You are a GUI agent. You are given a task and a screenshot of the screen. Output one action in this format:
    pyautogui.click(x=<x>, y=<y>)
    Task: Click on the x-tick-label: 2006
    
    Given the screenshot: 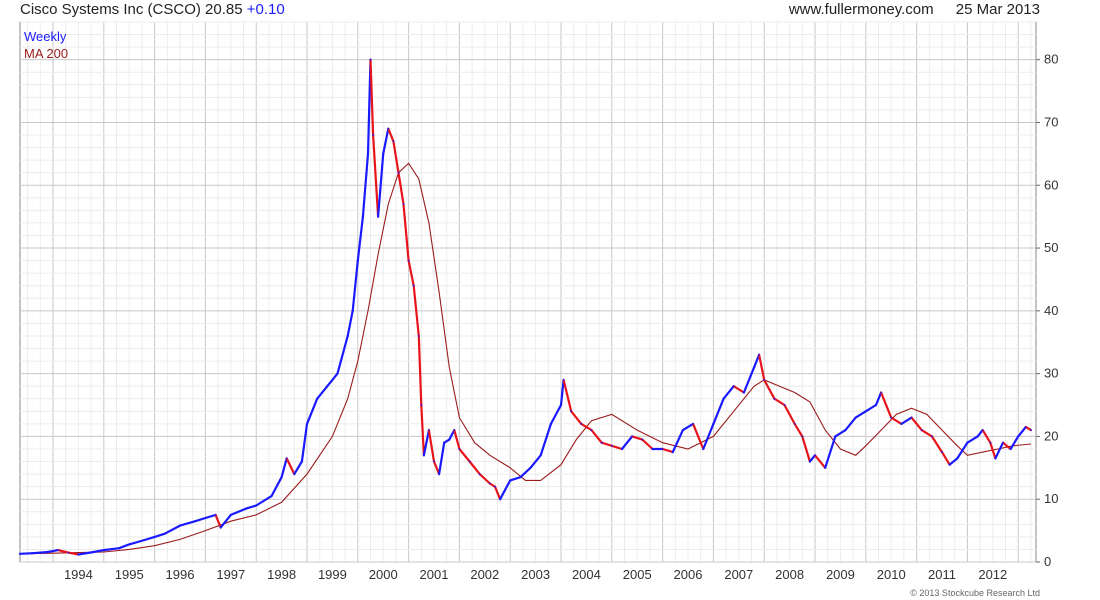 What is the action you would take?
    pyautogui.click(x=688, y=574)
    